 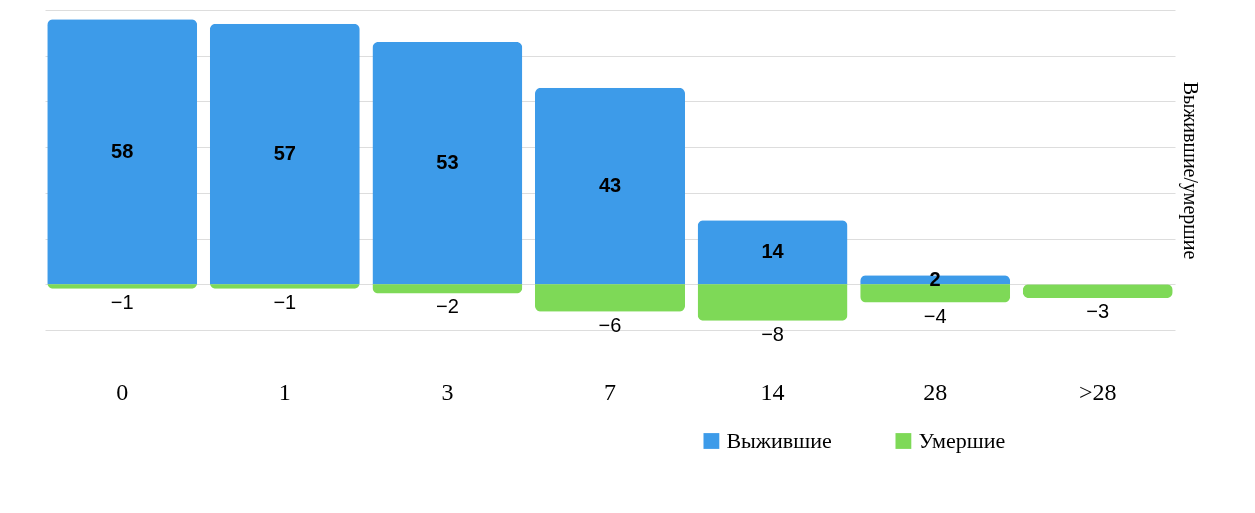 What do you see at coordinates (447, 306) in the screenshot?
I see `data-label: −2` at bounding box center [447, 306].